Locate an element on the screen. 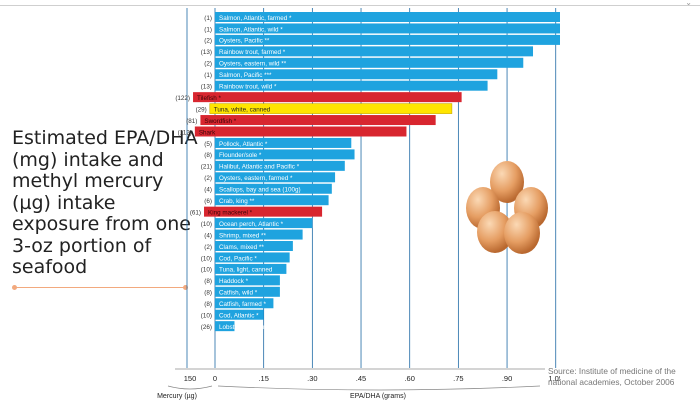  tick-label: .15 is located at coordinates (263, 378).